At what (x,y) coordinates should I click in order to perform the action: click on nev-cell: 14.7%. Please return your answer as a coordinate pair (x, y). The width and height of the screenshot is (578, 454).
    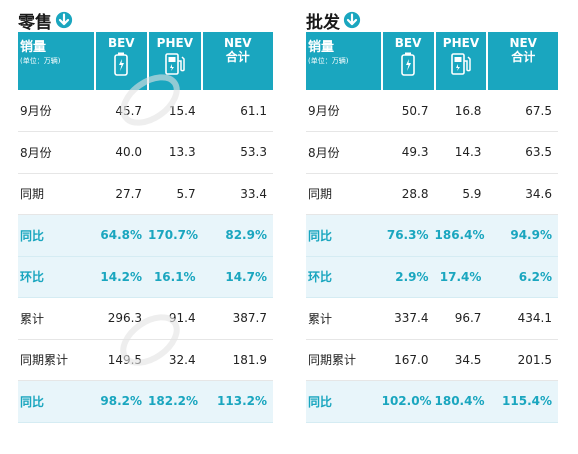
    Looking at the image, I should click on (237, 277).